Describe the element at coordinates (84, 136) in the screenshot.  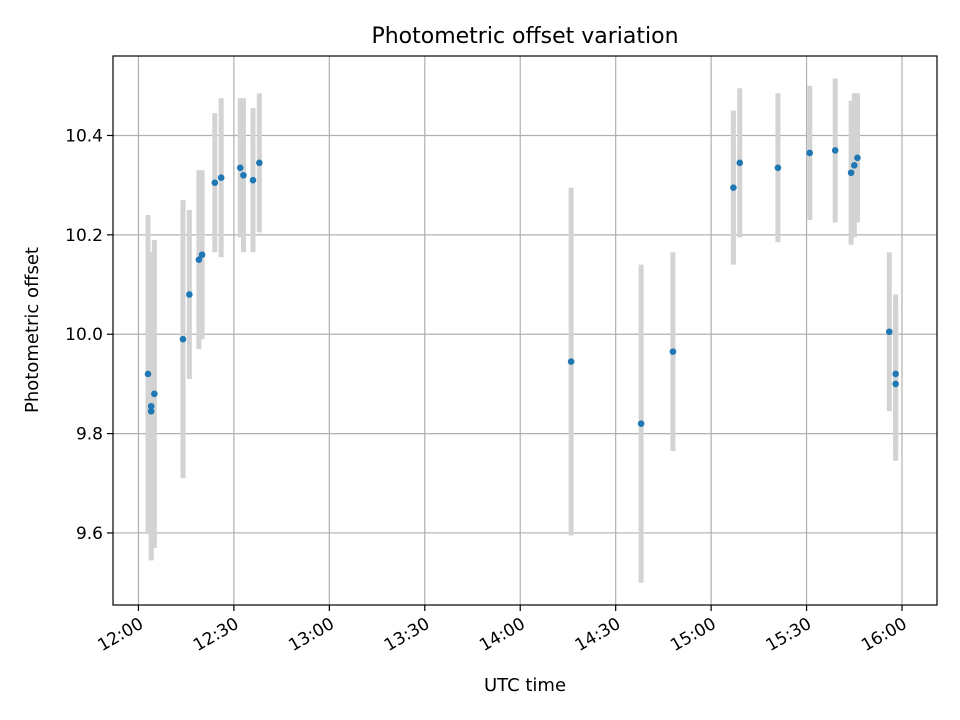
I see `y-tick-label: 10.4` at that location.